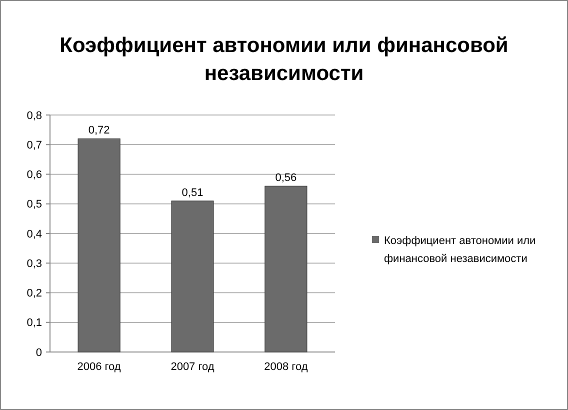 Image resolution: width=568 pixels, height=410 pixels. Describe the element at coordinates (286, 367) in the screenshot. I see `x-tick-label: 2008 год` at that location.